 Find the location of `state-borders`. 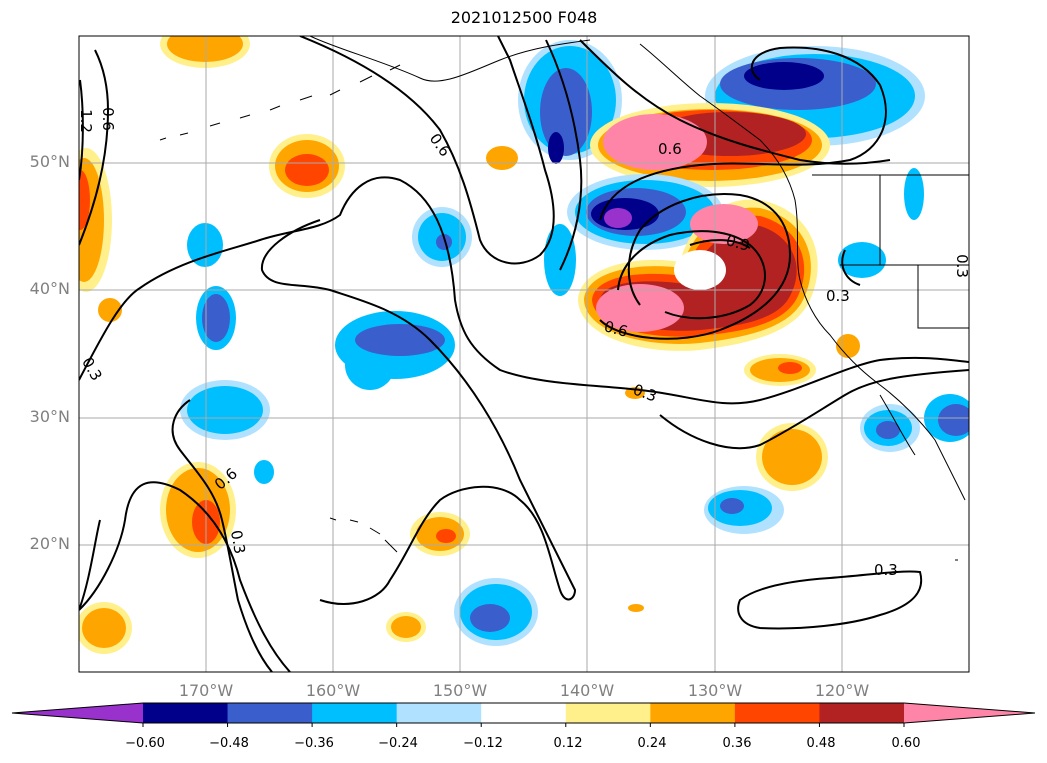

state-borders is located at coordinates (904, 252).